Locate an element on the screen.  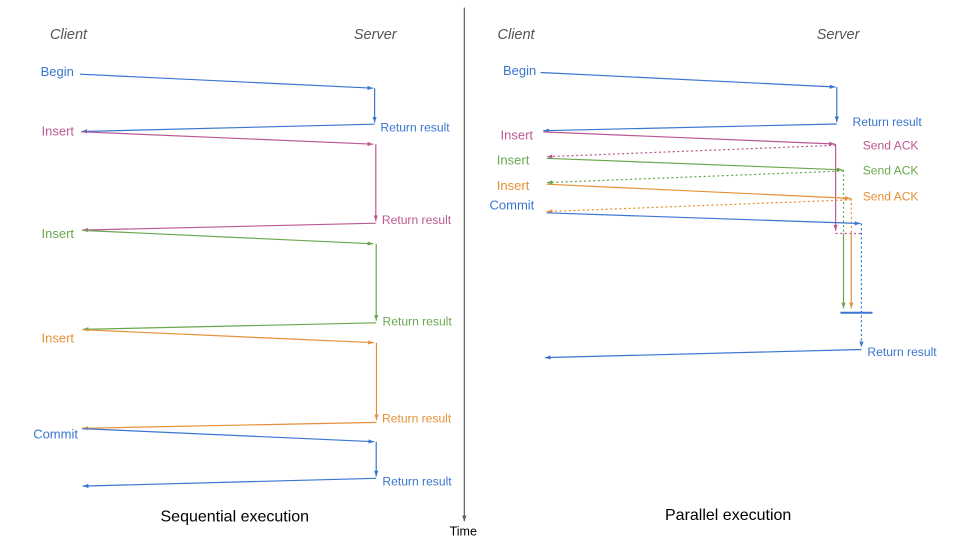
svg-text: Time is located at coordinates (463, 531).